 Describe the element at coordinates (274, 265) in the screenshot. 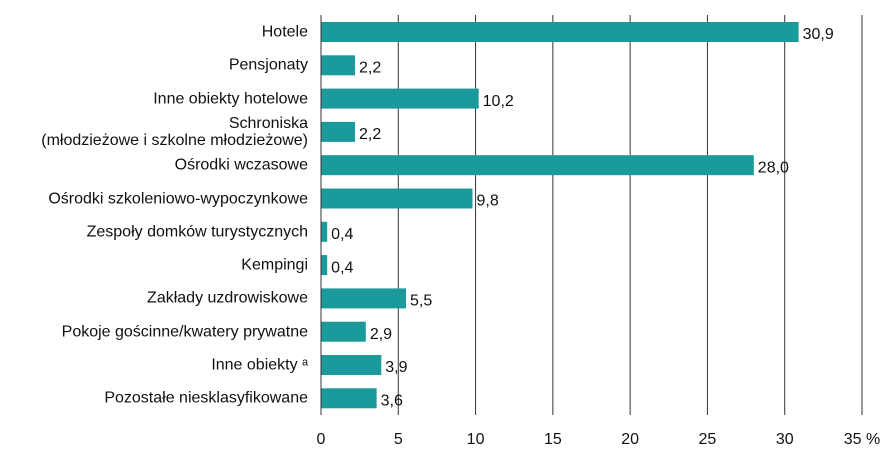

I see `category-label: Kempingi` at that location.